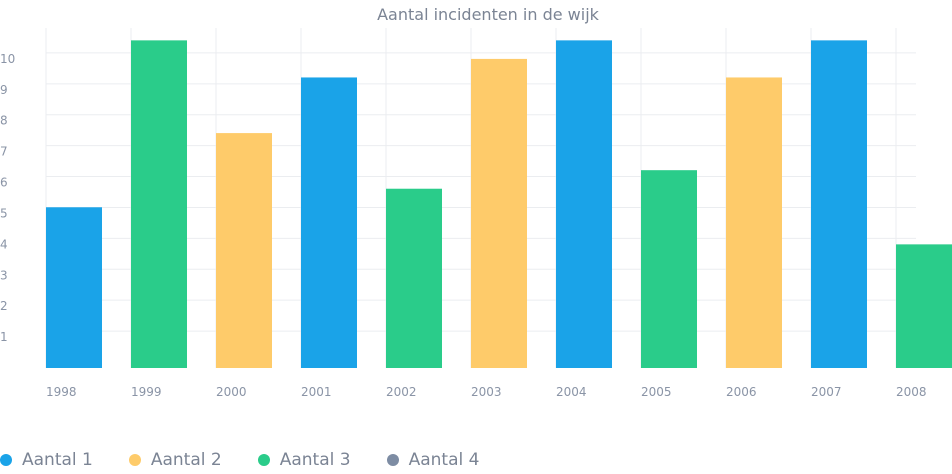 This screenshot has height=474, width=952. Describe the element at coordinates (656, 392) in the screenshot. I see `x-tick-label: 2005` at that location.